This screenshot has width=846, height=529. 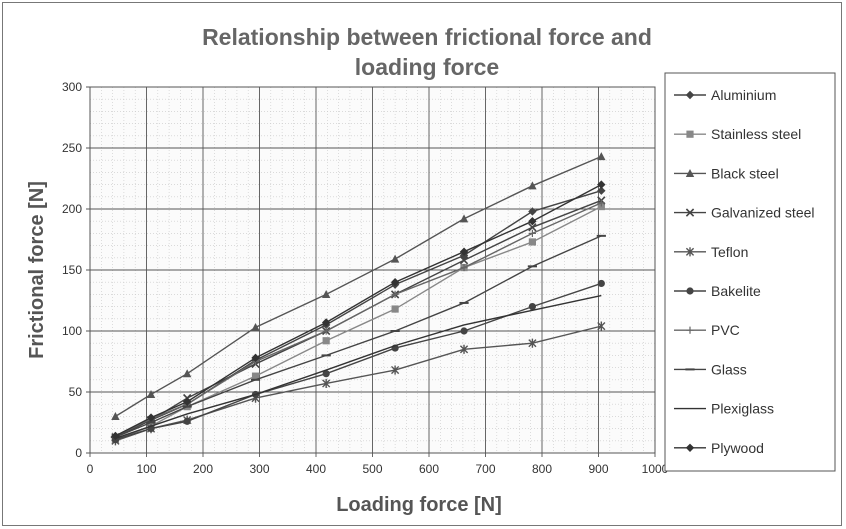 What do you see at coordinates (737, 448) in the screenshot?
I see `legend-label: Plywood` at bounding box center [737, 448].